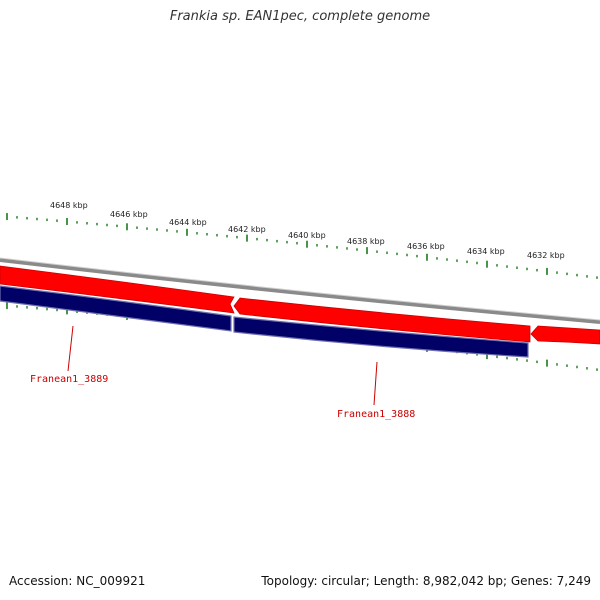  What do you see at coordinates (307, 235) in the screenshot?
I see `scale-label-4640: 4640 kbp` at bounding box center [307, 235].